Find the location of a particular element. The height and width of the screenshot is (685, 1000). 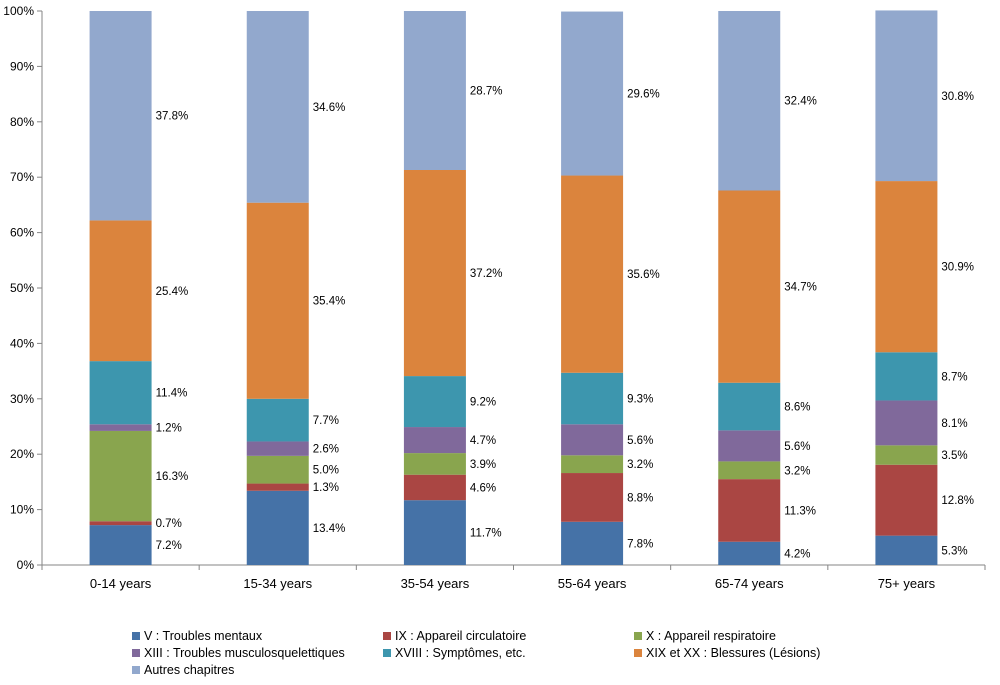

data-label: 25.4% is located at coordinates (172, 292).